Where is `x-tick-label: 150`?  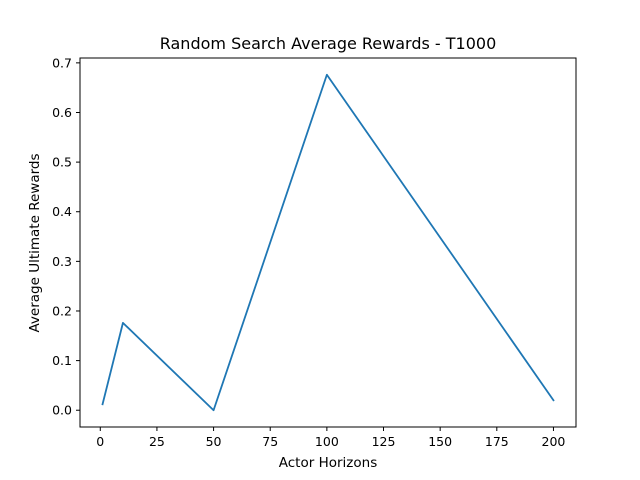
x-tick-label: 150 is located at coordinates (440, 441).